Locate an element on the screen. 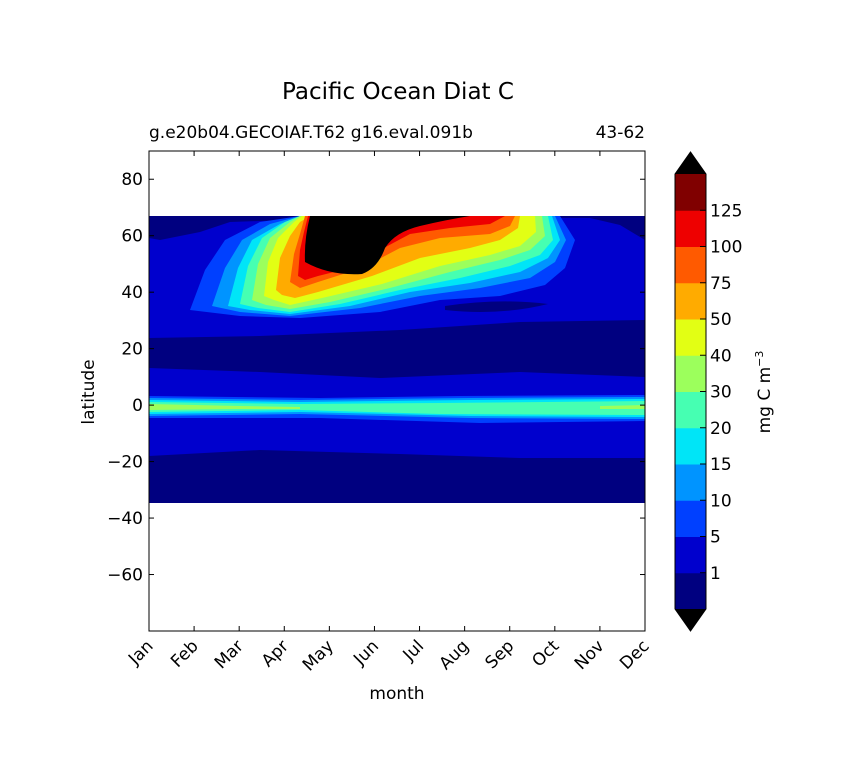 Image resolution: width=857 pixels, height=783 pixels. y-axis-label: latitude is located at coordinates (89, 391).